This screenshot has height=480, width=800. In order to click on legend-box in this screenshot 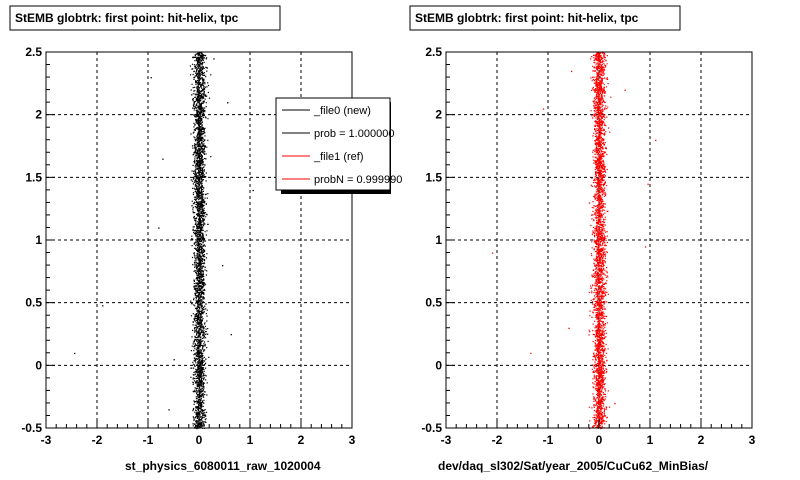, I will do `click(333, 144)`.